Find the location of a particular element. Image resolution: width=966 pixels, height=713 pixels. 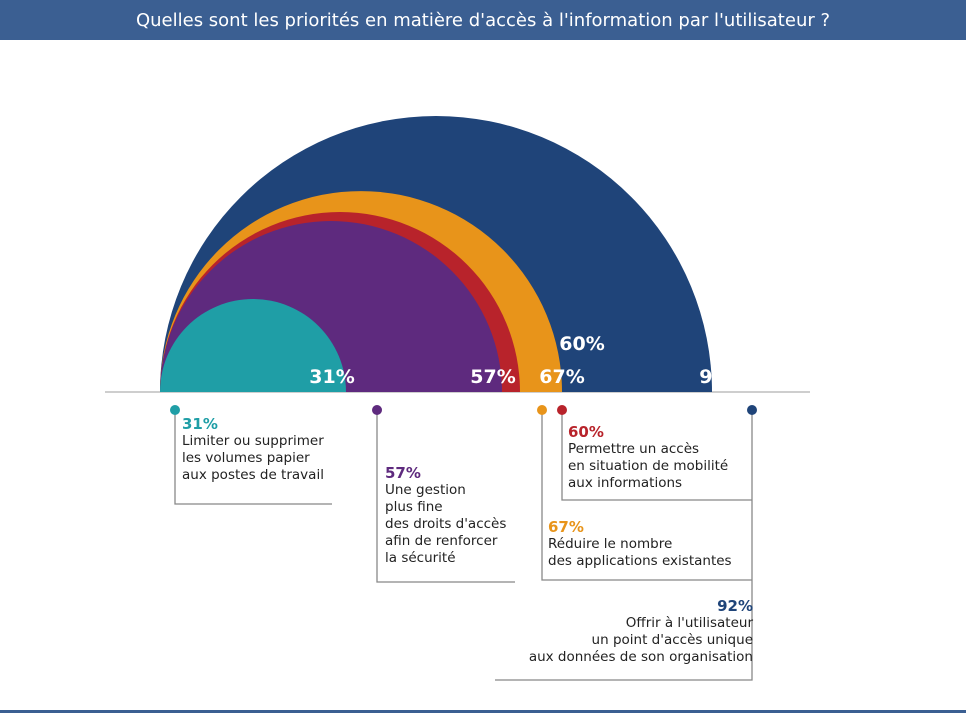

legend-text-line: Réduire le nombre is located at coordinates (610, 544).